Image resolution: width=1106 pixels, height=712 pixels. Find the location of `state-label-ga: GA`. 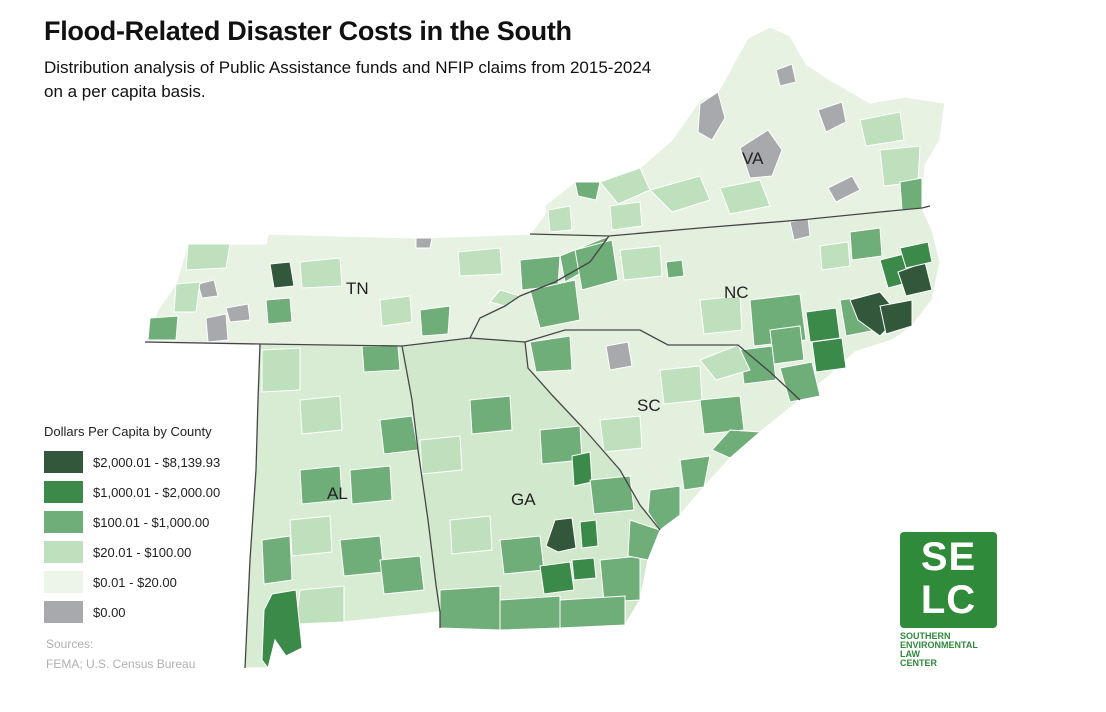

state-label-ga: GA is located at coordinates (523, 499).